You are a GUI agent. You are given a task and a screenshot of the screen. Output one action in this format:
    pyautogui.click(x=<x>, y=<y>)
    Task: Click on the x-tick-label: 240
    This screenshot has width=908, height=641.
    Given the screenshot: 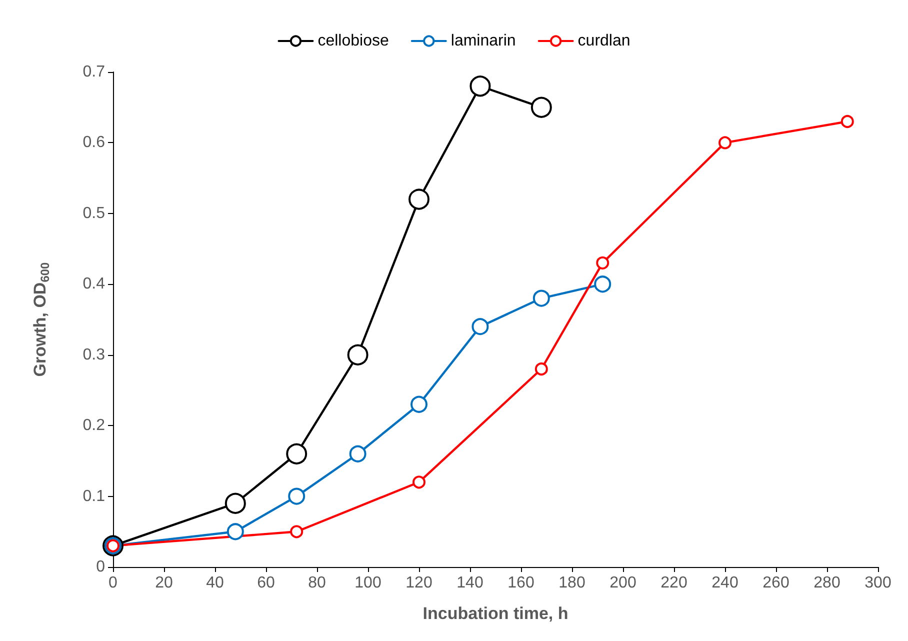 What is the action you would take?
    pyautogui.click(x=725, y=583)
    